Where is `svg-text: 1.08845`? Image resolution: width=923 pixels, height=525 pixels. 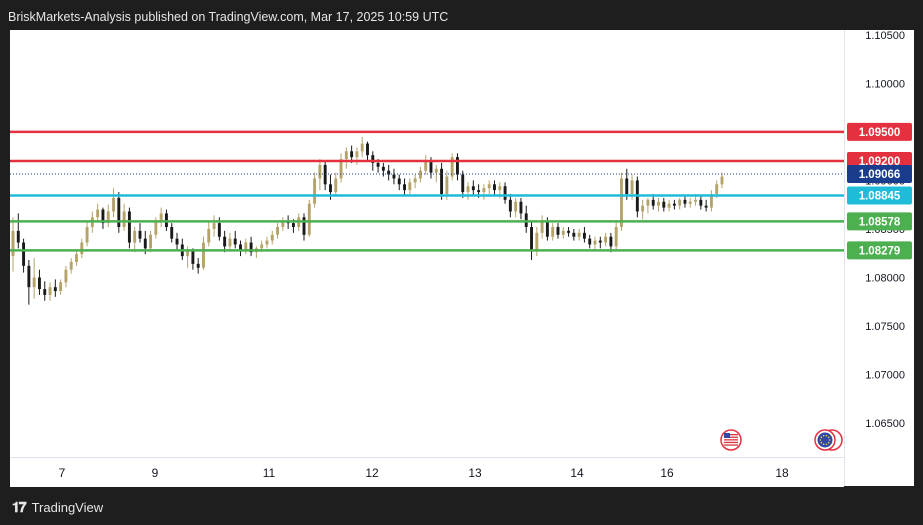 svg-text: 1.08845 is located at coordinates (880, 196).